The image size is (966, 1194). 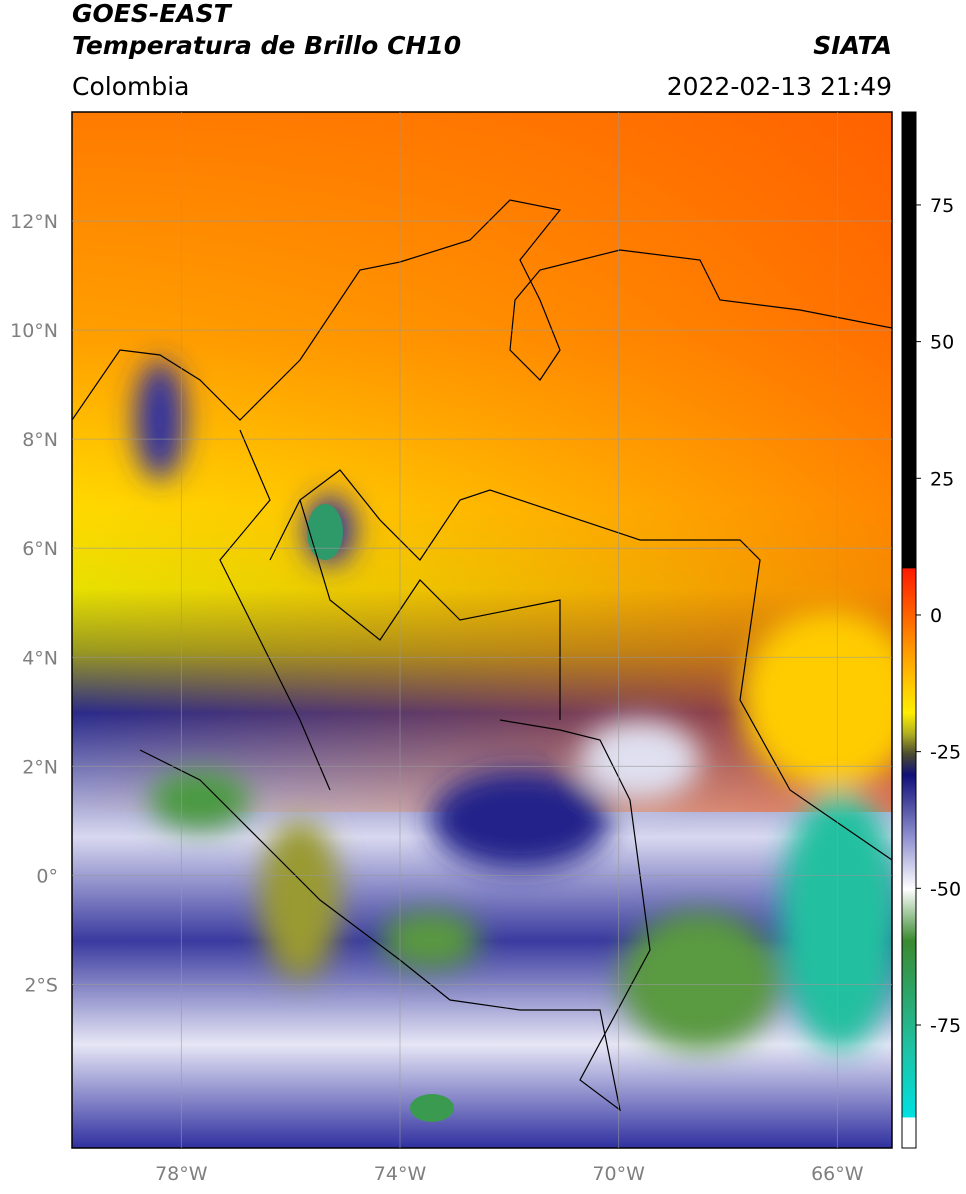 I want to click on y-tick-label: 6°N, so click(x=40, y=549).